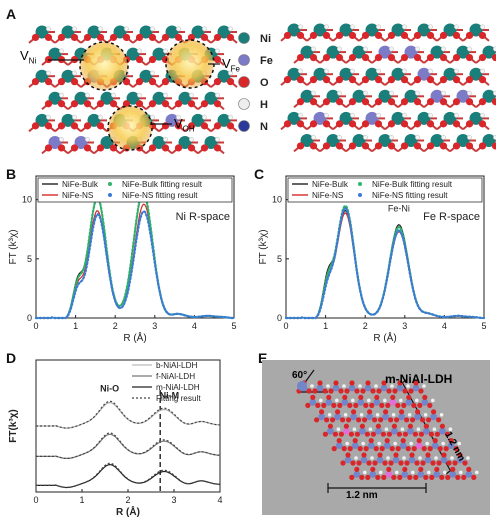 Image resolution: width=496 pixels, height=521 pixels. What do you see at coordinates (35, 500) in the screenshot?
I see `x-tick-label: 0` at bounding box center [35, 500].